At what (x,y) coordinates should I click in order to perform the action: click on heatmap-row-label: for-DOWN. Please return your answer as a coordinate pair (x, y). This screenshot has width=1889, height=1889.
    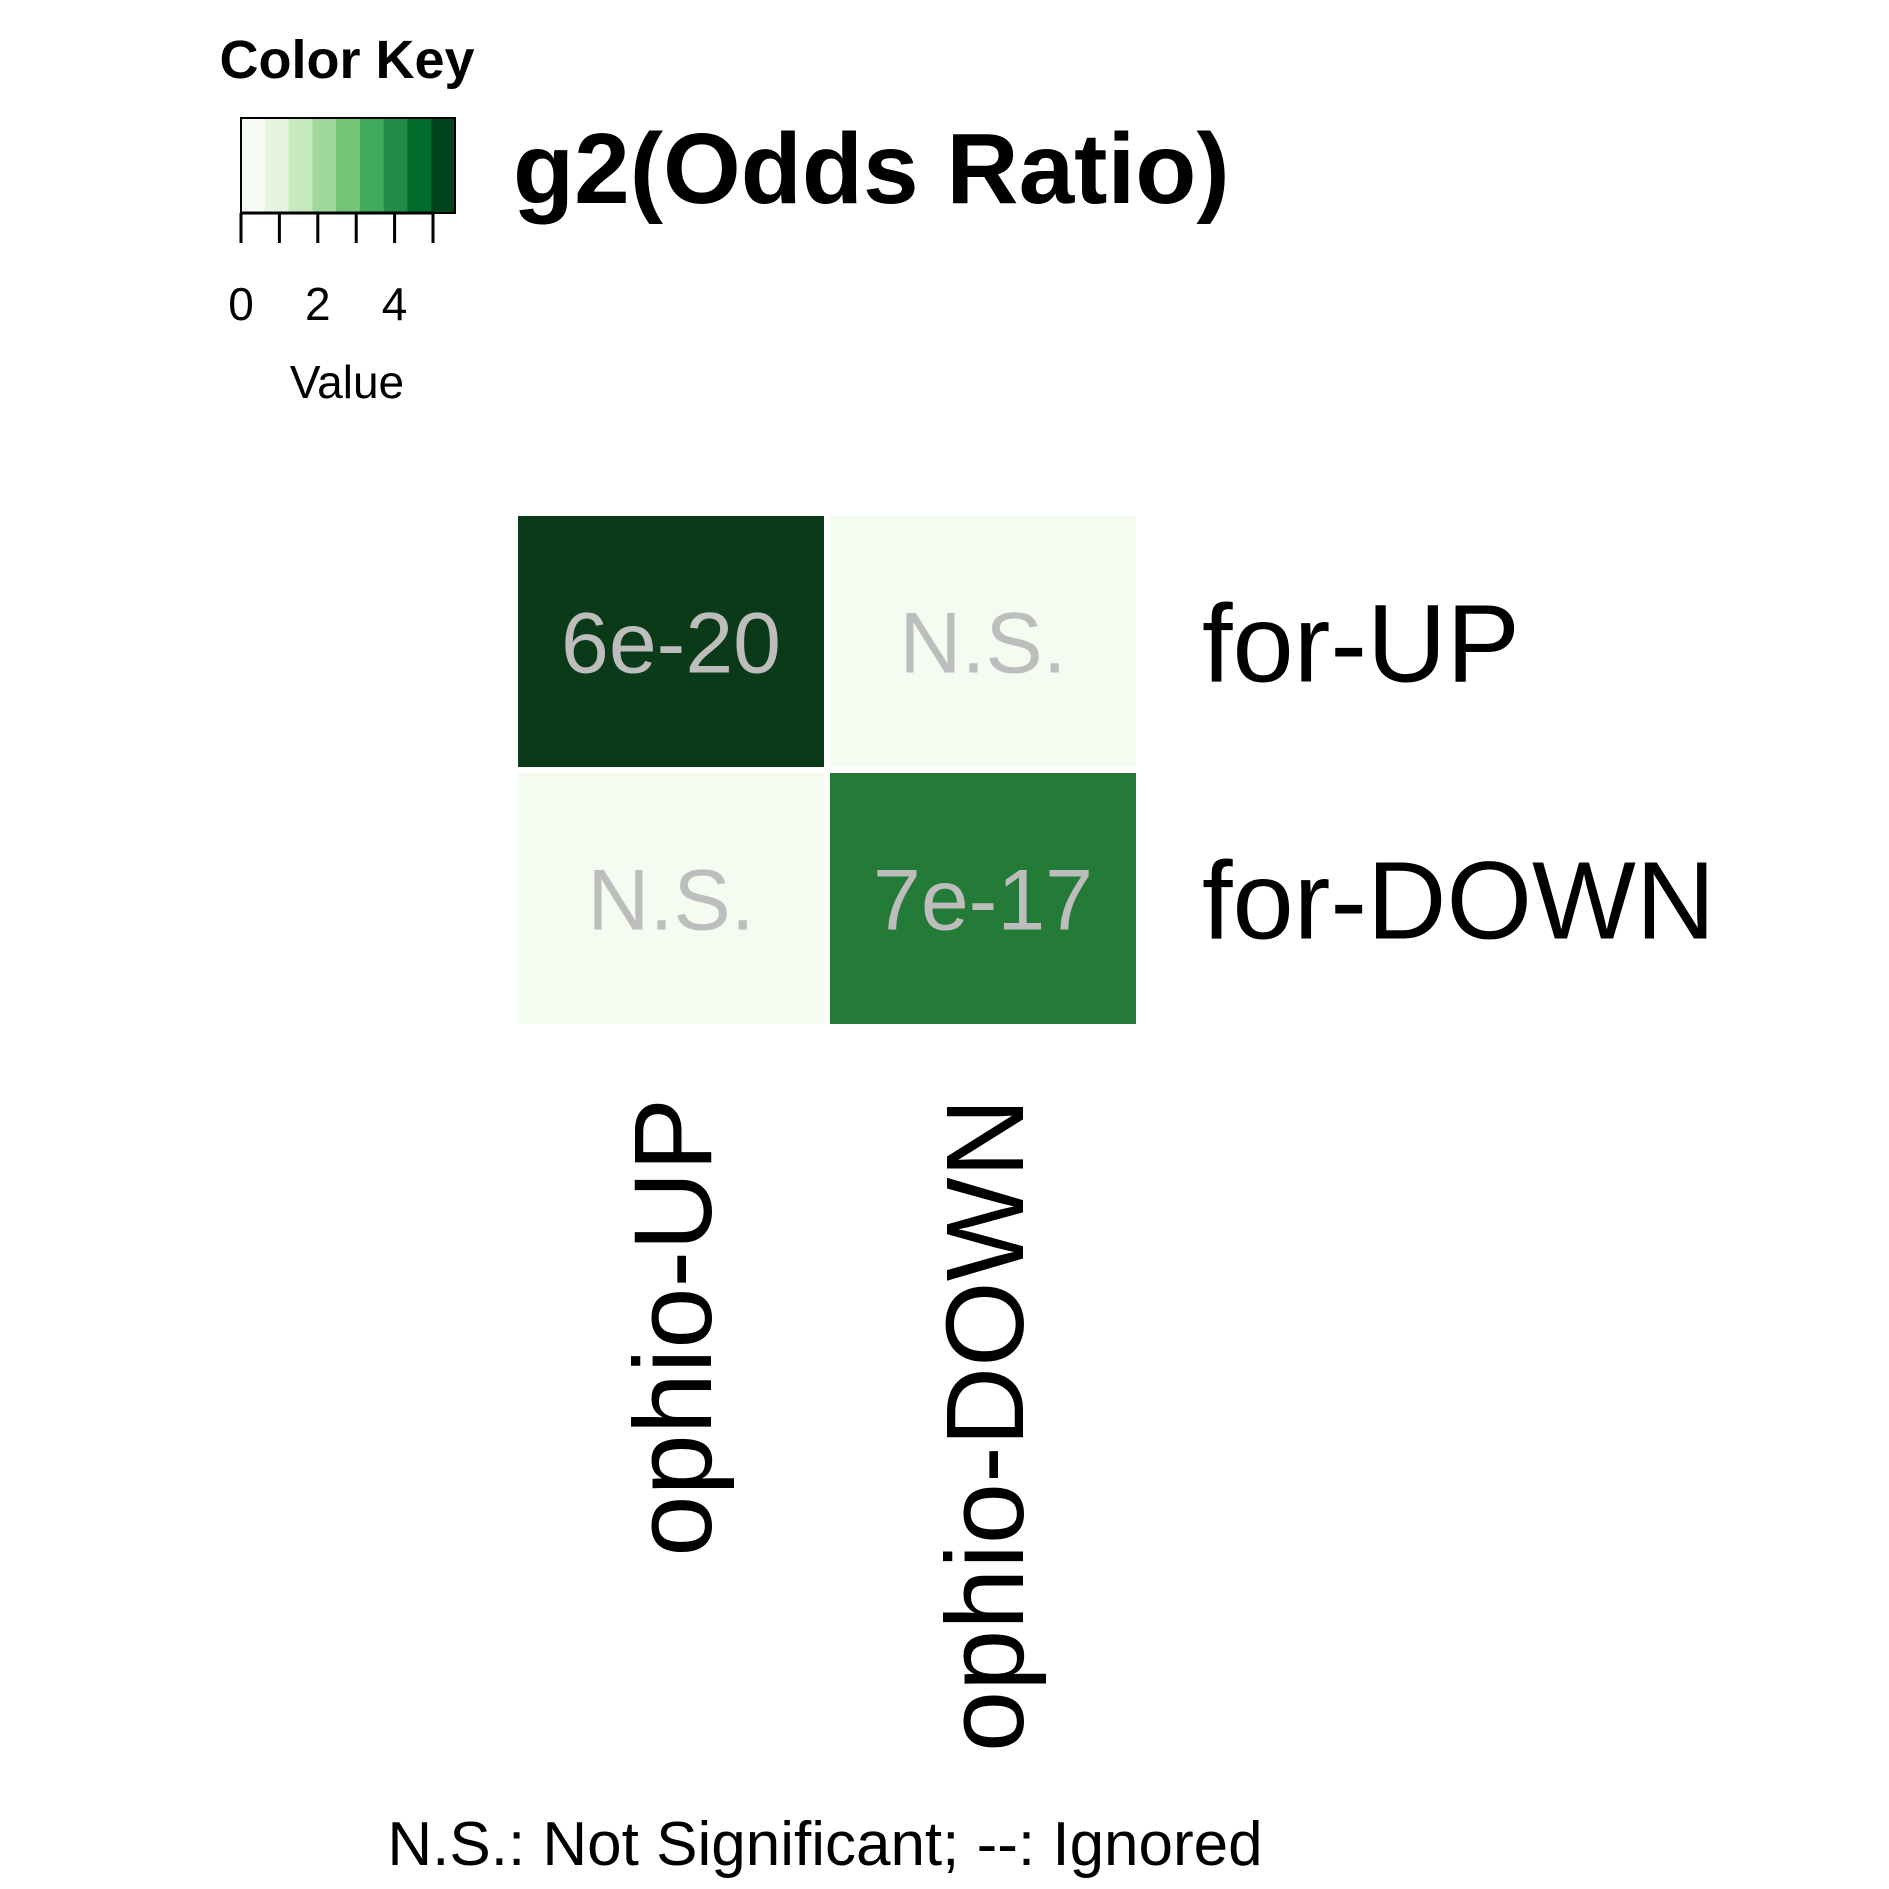
    Looking at the image, I should click on (1458, 901).